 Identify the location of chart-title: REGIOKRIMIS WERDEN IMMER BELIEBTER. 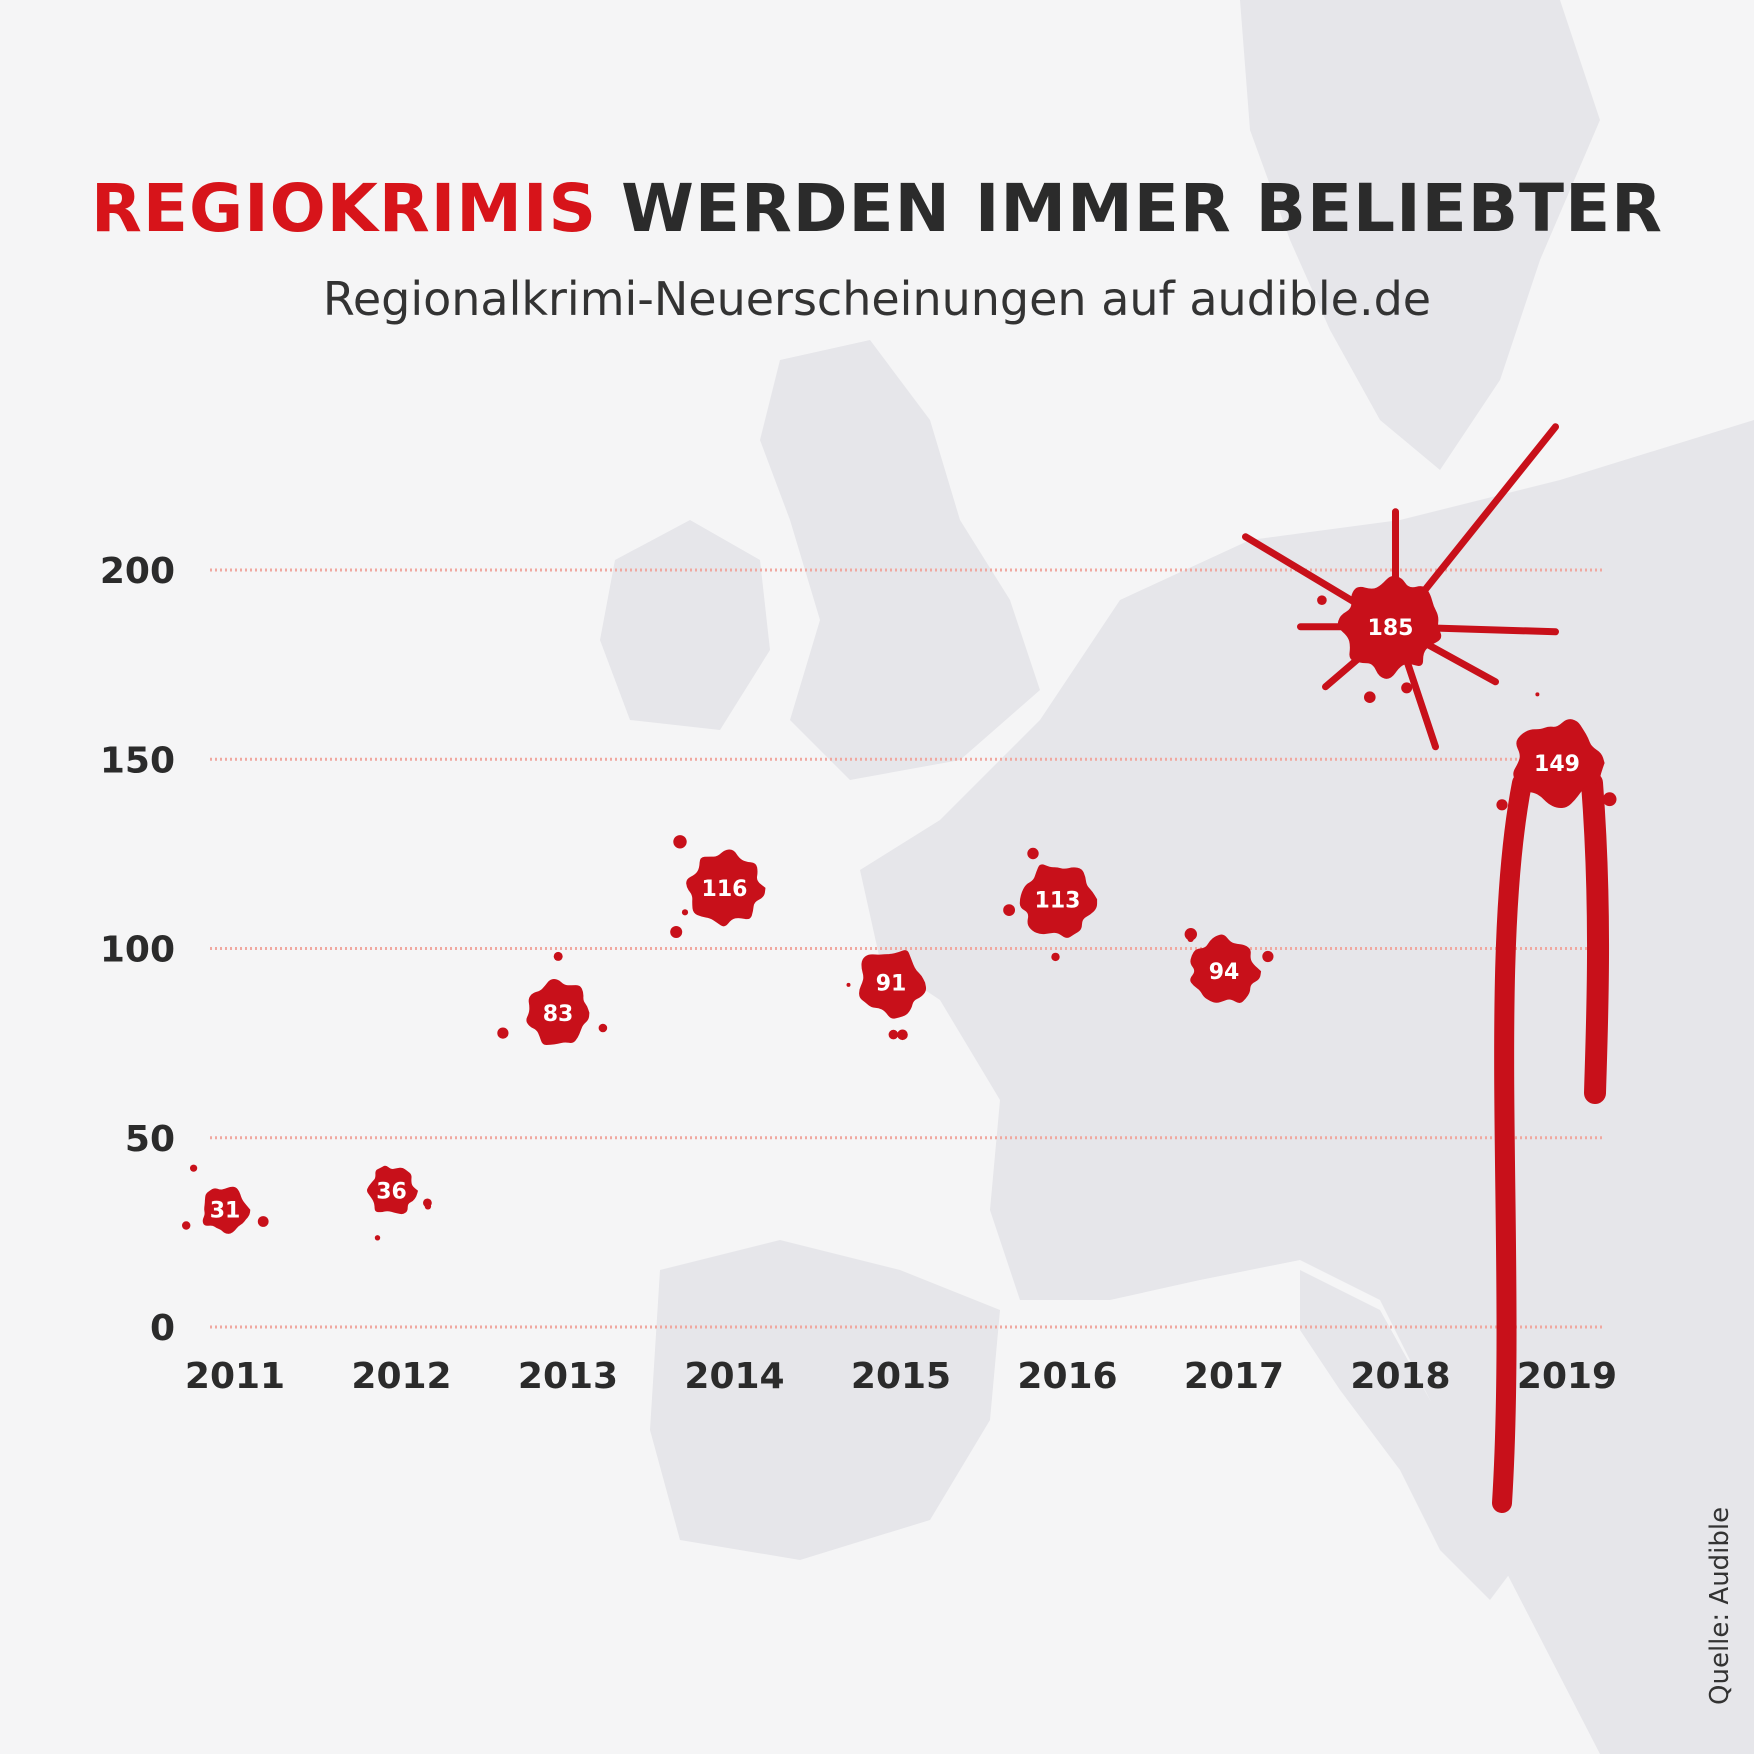
(877, 208).